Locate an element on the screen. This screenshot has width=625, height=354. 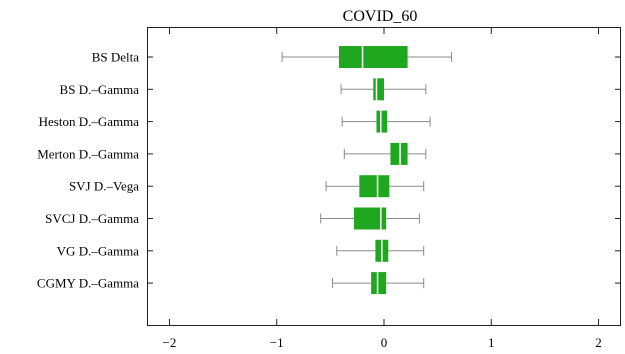
x-tick-label: 0 is located at coordinates (384, 342).